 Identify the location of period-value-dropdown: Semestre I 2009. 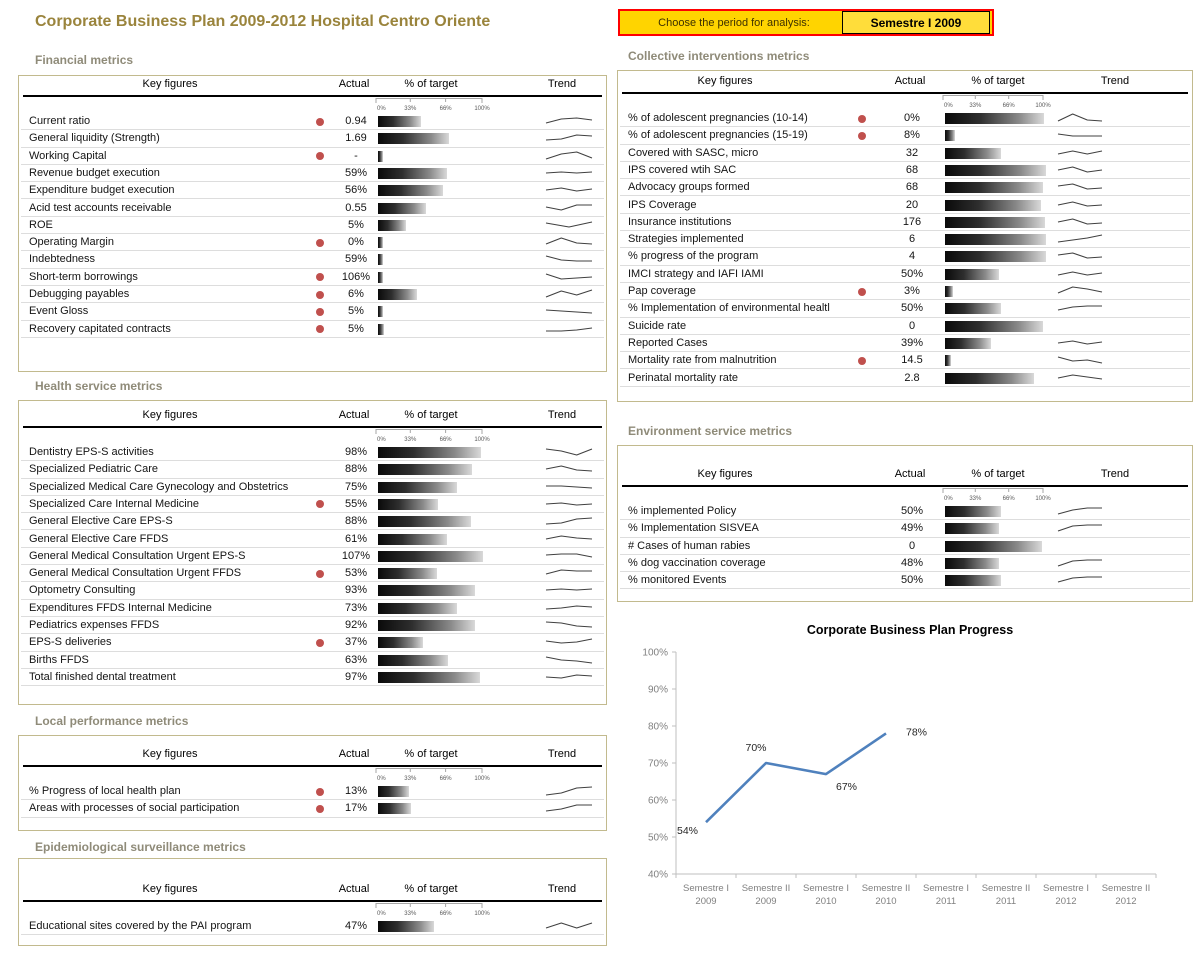
(916, 22).